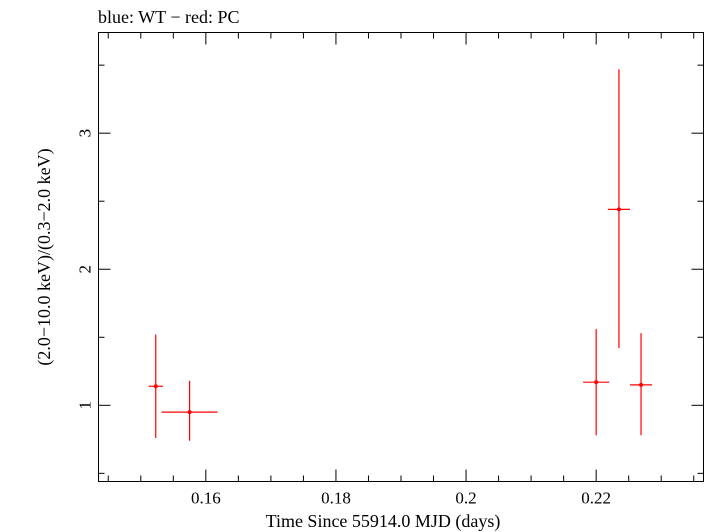 This screenshot has height=532, width=705. What do you see at coordinates (168, 17) in the screenshot?
I see `chart-title: blue: WT − red: PC` at bounding box center [168, 17].